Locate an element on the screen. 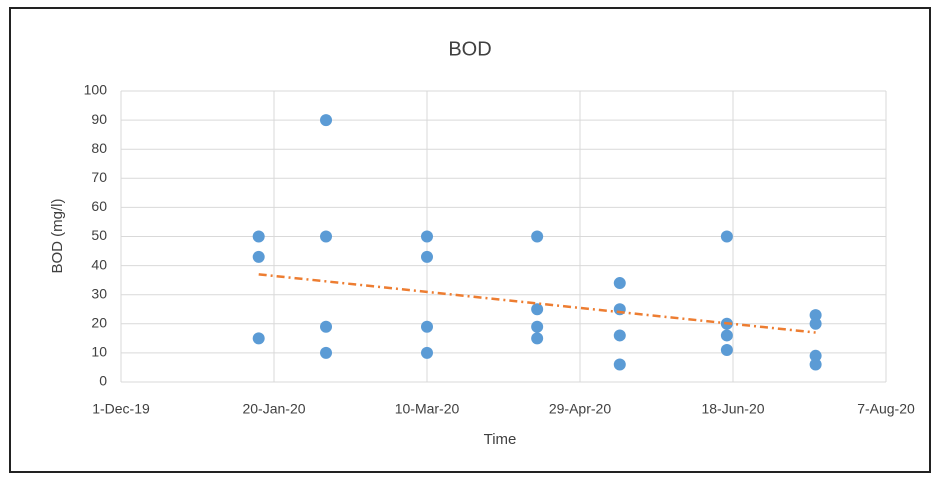  y-tick-label: 10 is located at coordinates (99, 352).